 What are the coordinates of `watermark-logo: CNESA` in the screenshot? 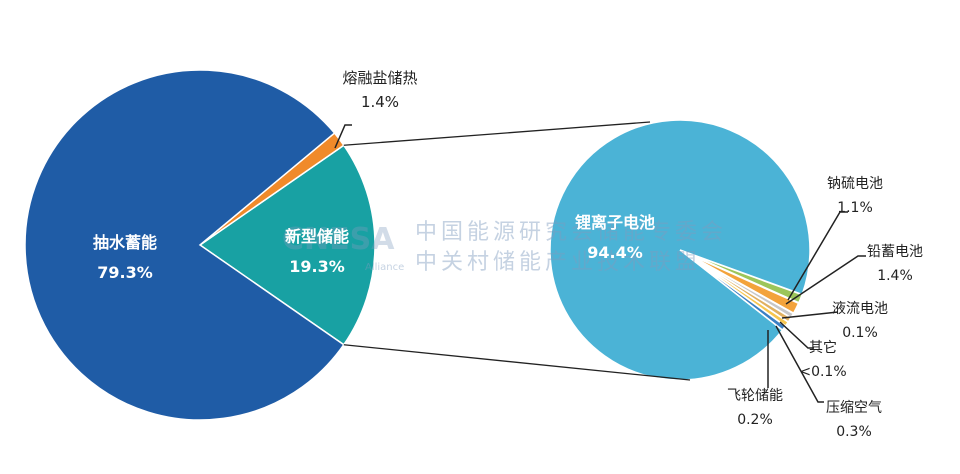 It's located at (338, 239).